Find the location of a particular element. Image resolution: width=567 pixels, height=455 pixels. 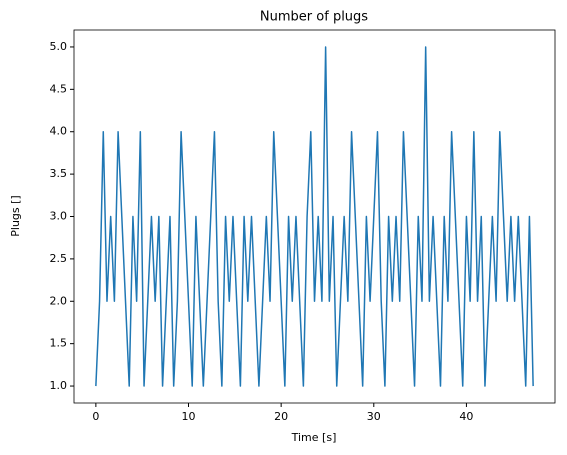

y-tick-label: 3.0 is located at coordinates (59, 216).